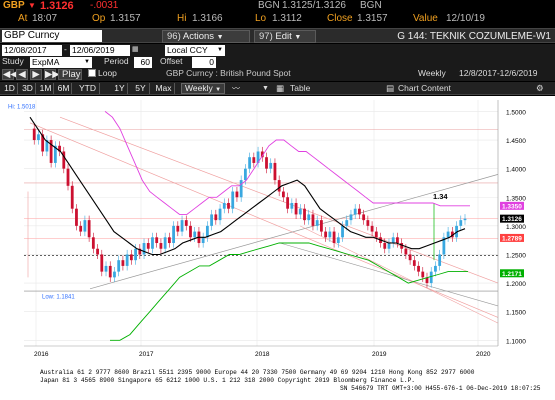 The width and height of the screenshot is (555, 400). What do you see at coordinates (10, 88) in the screenshot?
I see `tab-1d: 1D` at bounding box center [10, 88].